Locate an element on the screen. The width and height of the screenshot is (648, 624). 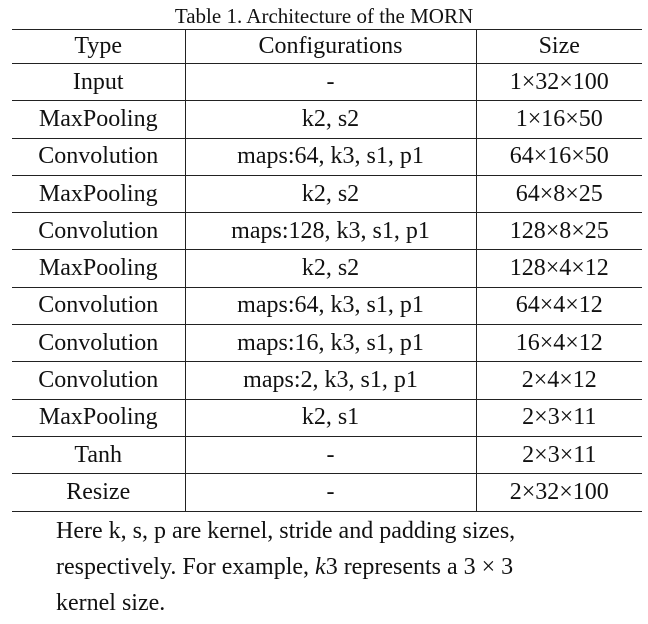
table-row: Convolution maps:16, k3, s1, p1 16×4×12 is located at coordinates (327, 343).